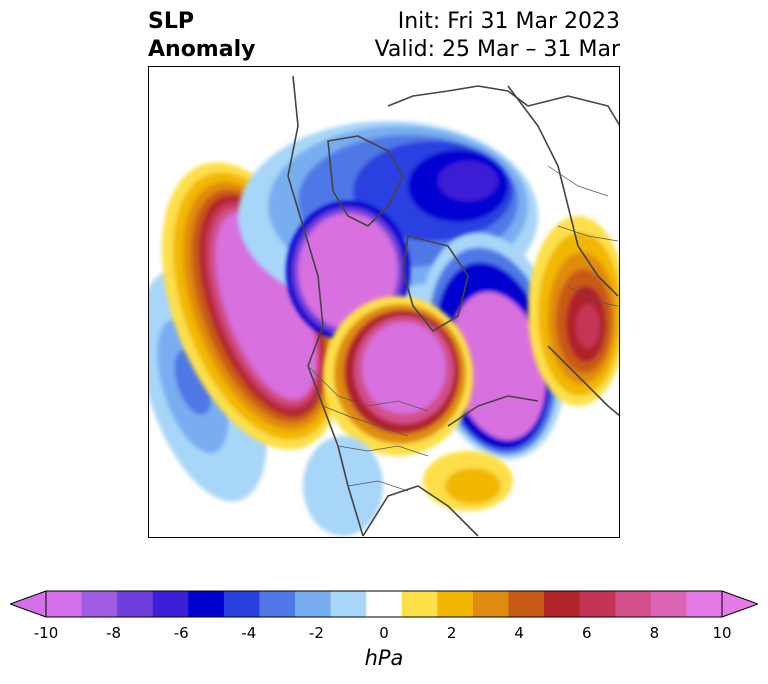 This screenshot has width=768, height=684. What do you see at coordinates (249, 633) in the screenshot?
I see `colorbar-tick-label: -4` at bounding box center [249, 633].